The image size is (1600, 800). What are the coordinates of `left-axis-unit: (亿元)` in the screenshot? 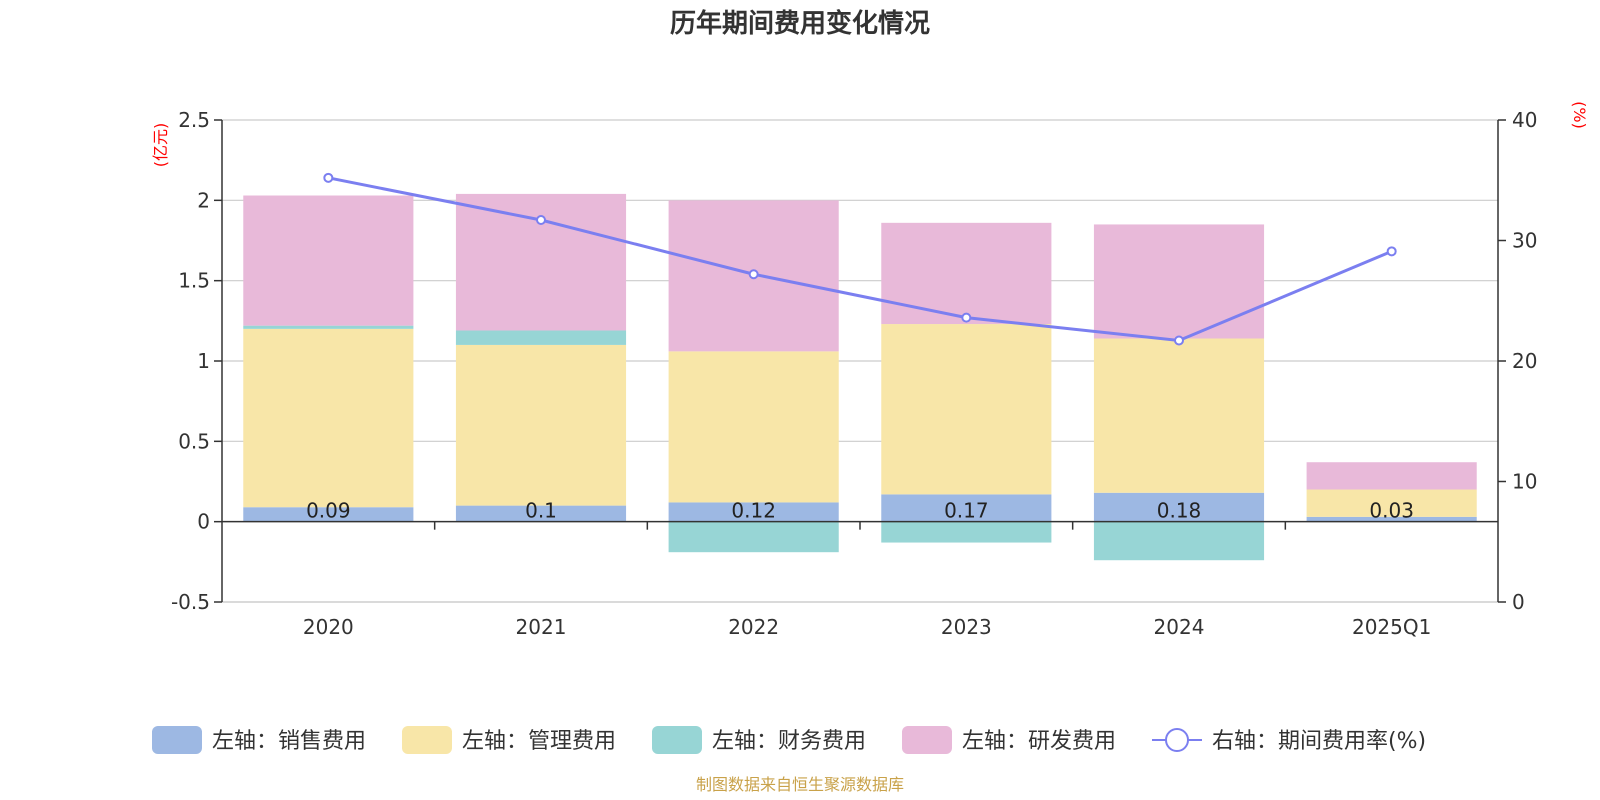 It's located at (160, 145).